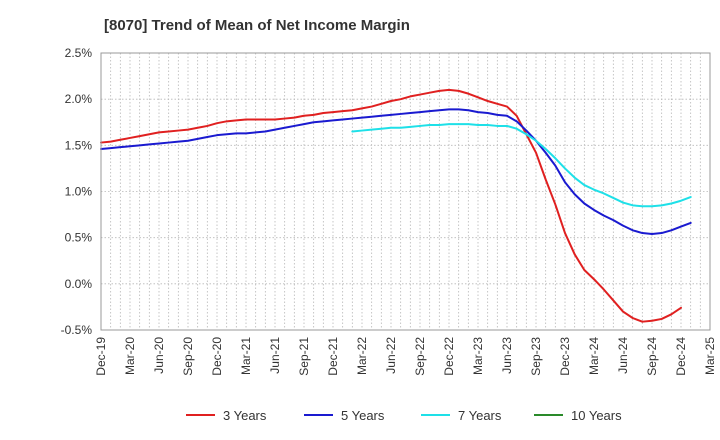  Describe the element at coordinates (536, 356) in the screenshot. I see `x-tick-label: Sep-23` at that location.